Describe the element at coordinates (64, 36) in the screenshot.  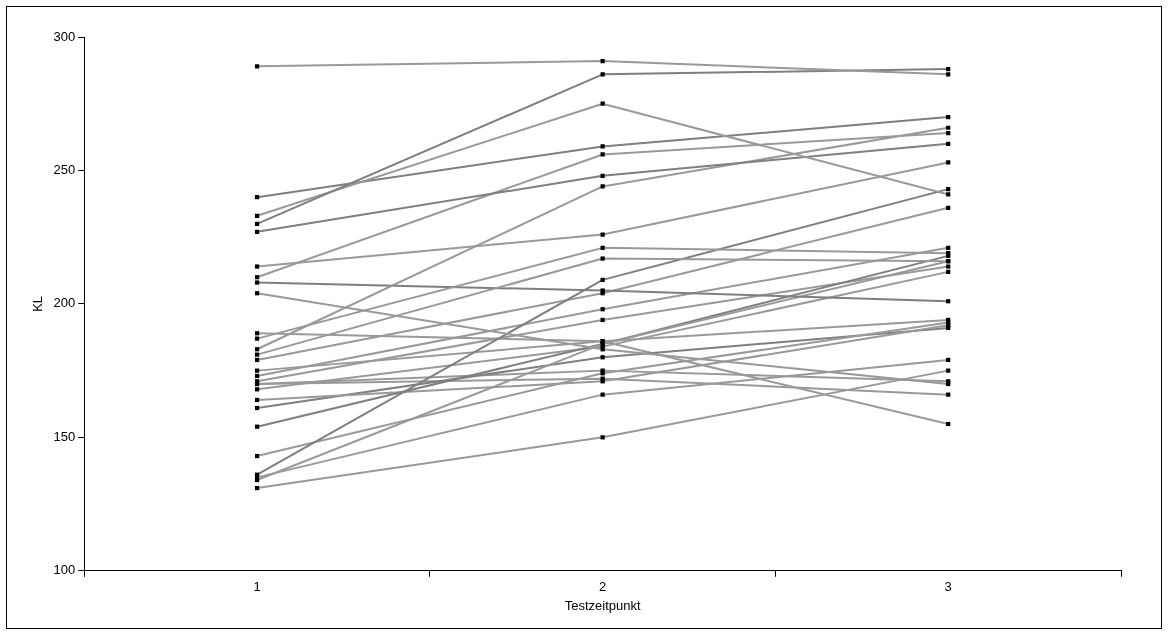
I see `y-tick-label: 300` at that location.